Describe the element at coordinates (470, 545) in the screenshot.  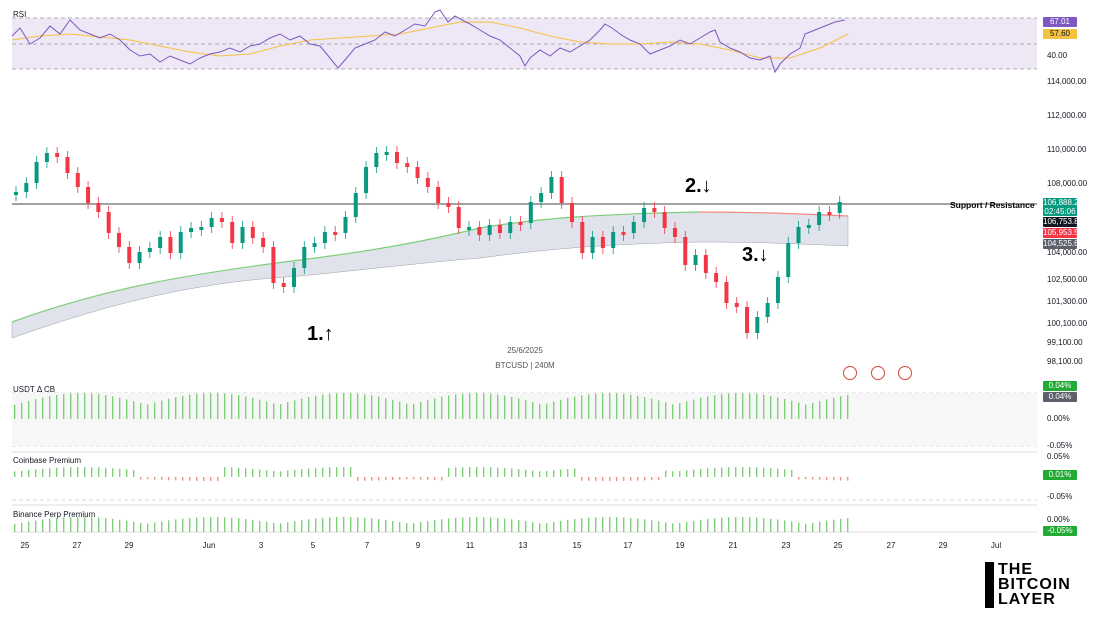
I see `x-tick: 11` at that location.